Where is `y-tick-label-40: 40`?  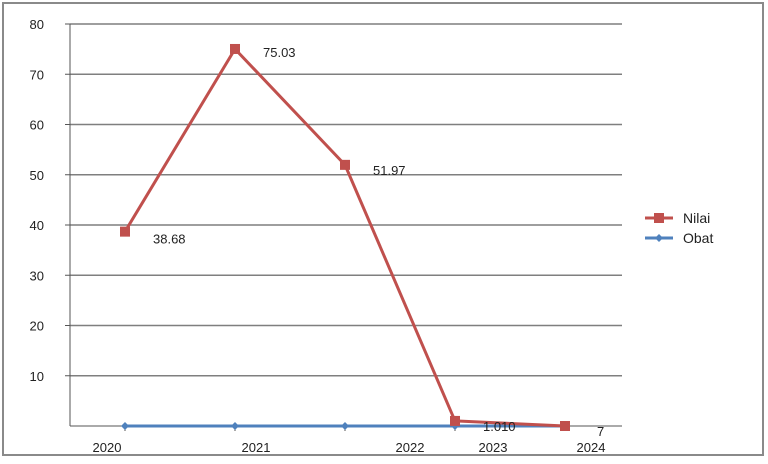
y-tick-label-40: 40 is located at coordinates (37, 225).